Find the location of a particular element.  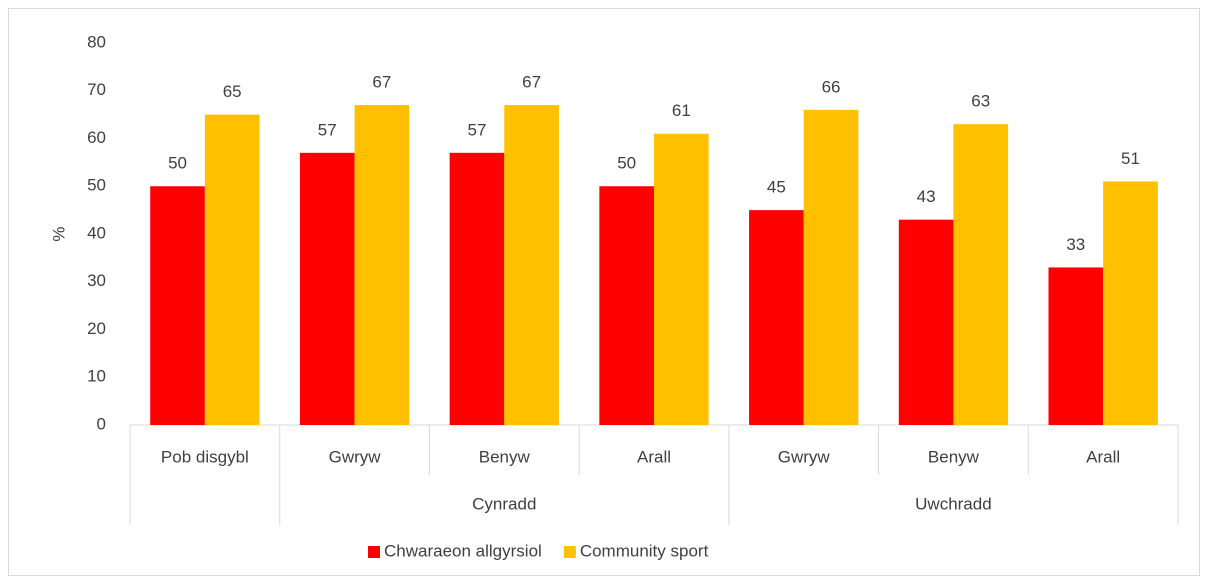

group-label: Uwchradd is located at coordinates (953, 503).